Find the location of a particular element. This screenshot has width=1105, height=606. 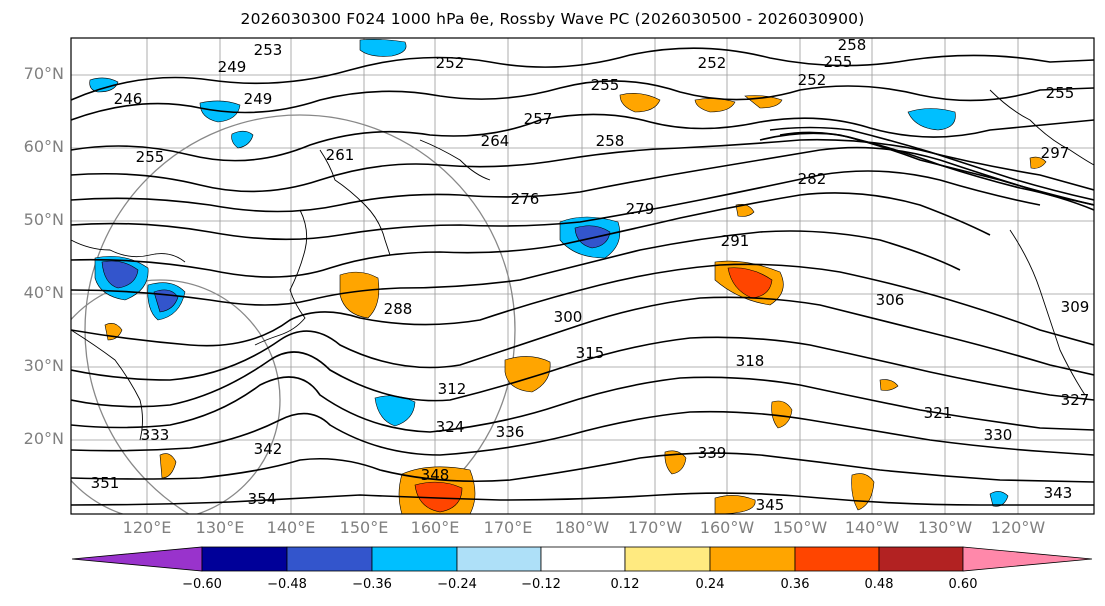

colorbar is located at coordinates (582, 559).